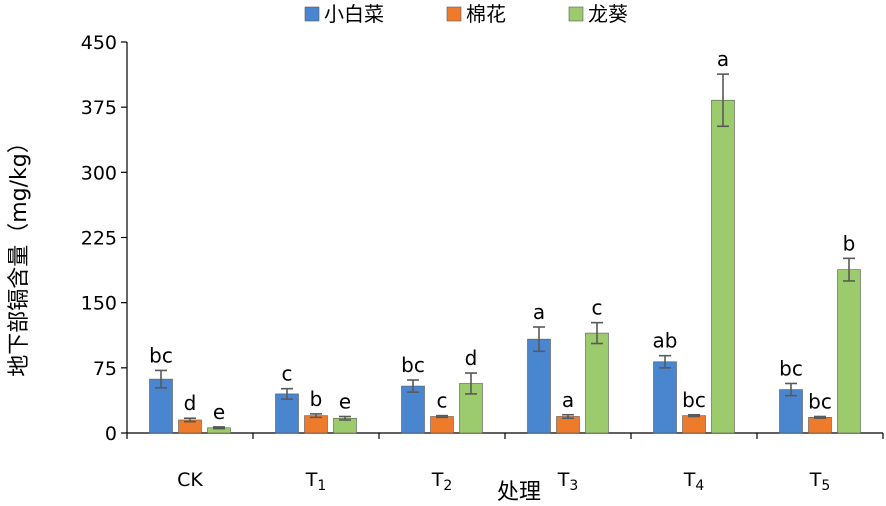 This screenshot has height=506, width=886. I want to click on y-tick-label: 375, so click(99, 108).